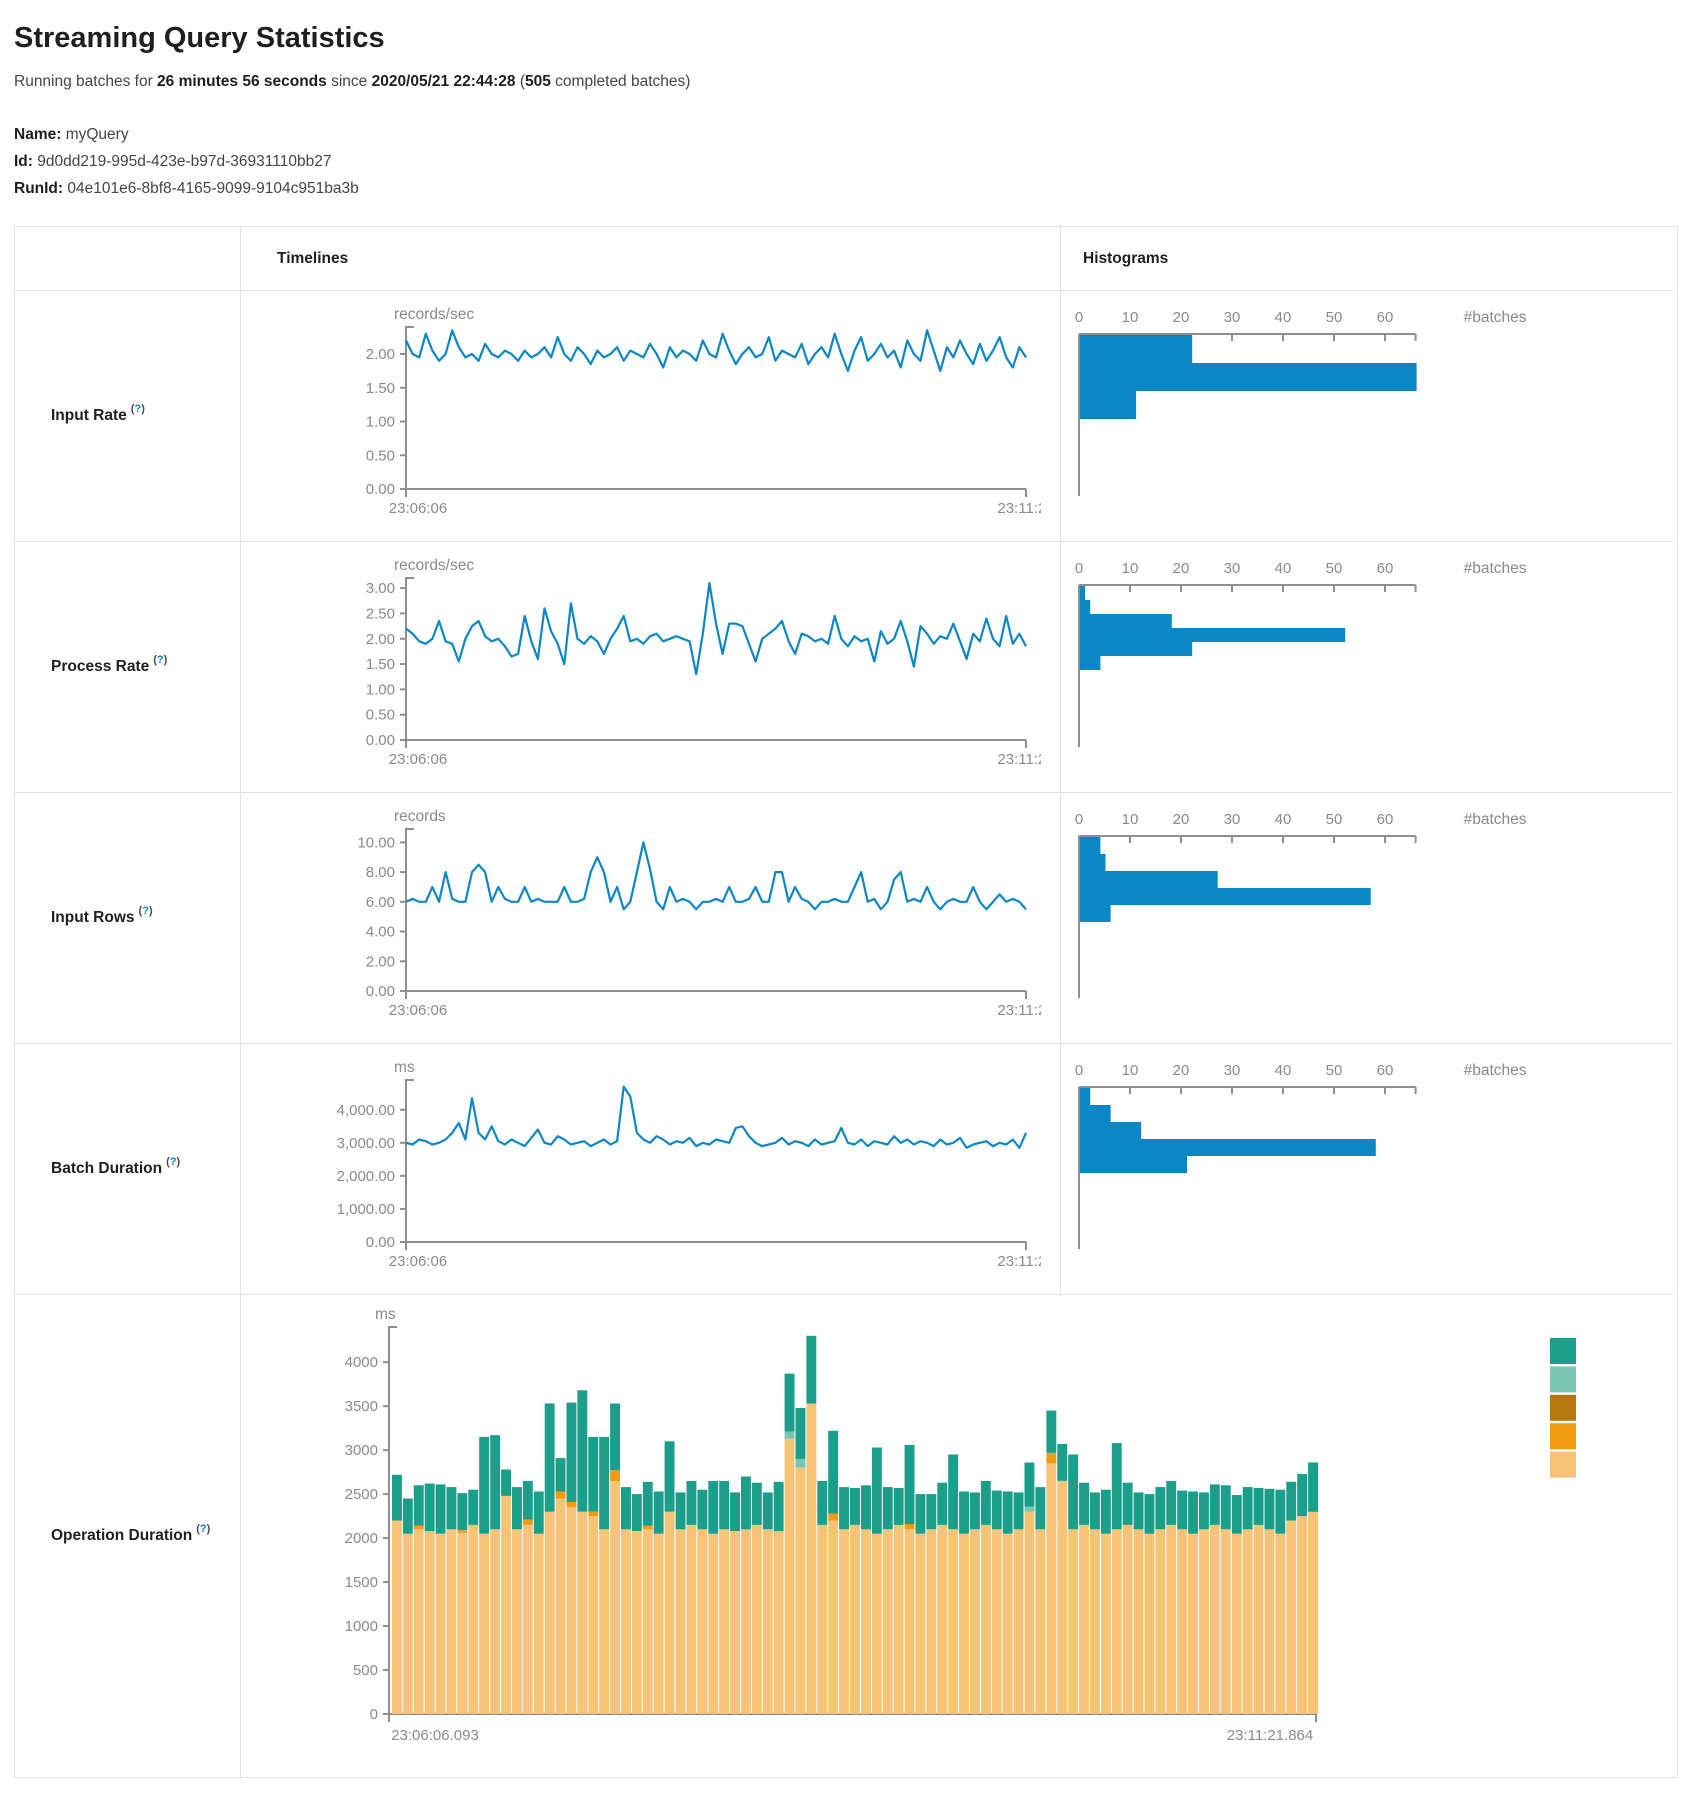  I want to click on query-id-line: Id: 9d0dd219-995d-423e-b97d-36931110bb27, so click(846, 161).